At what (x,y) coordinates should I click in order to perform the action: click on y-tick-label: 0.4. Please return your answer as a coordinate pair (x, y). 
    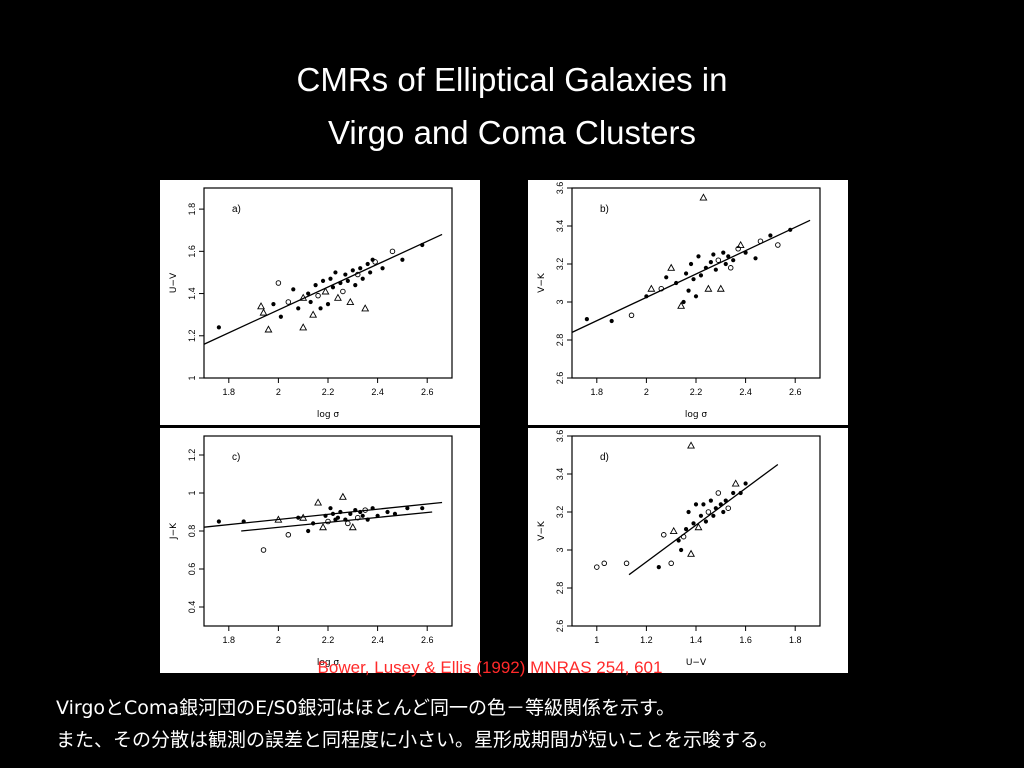
    Looking at the image, I should click on (192, 607).